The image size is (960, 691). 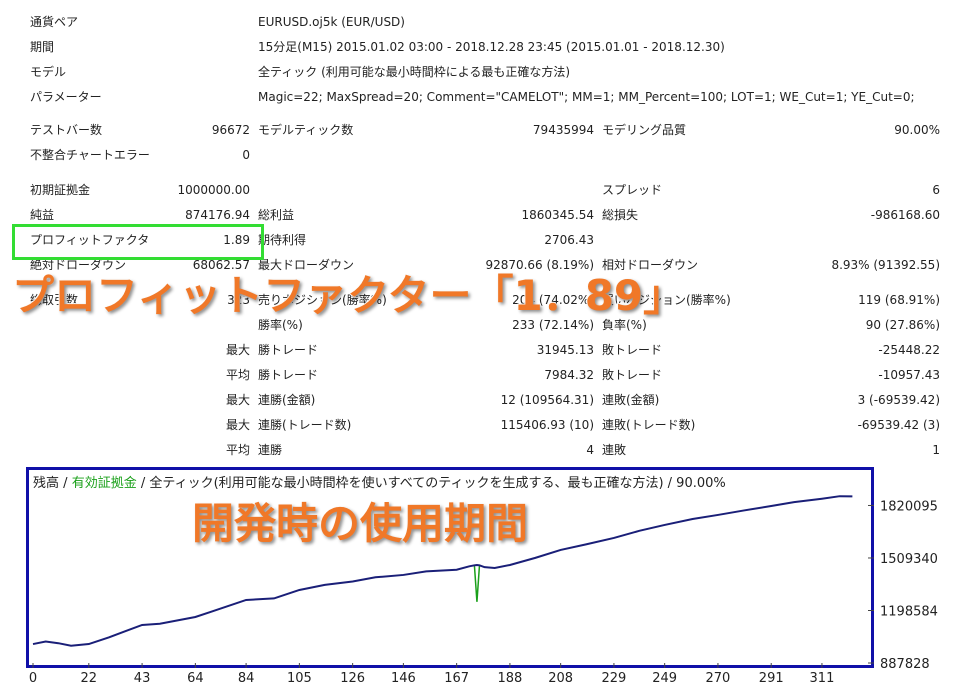 What do you see at coordinates (905, 215) in the screenshot?
I see `field-value: -986168.60` at bounding box center [905, 215].